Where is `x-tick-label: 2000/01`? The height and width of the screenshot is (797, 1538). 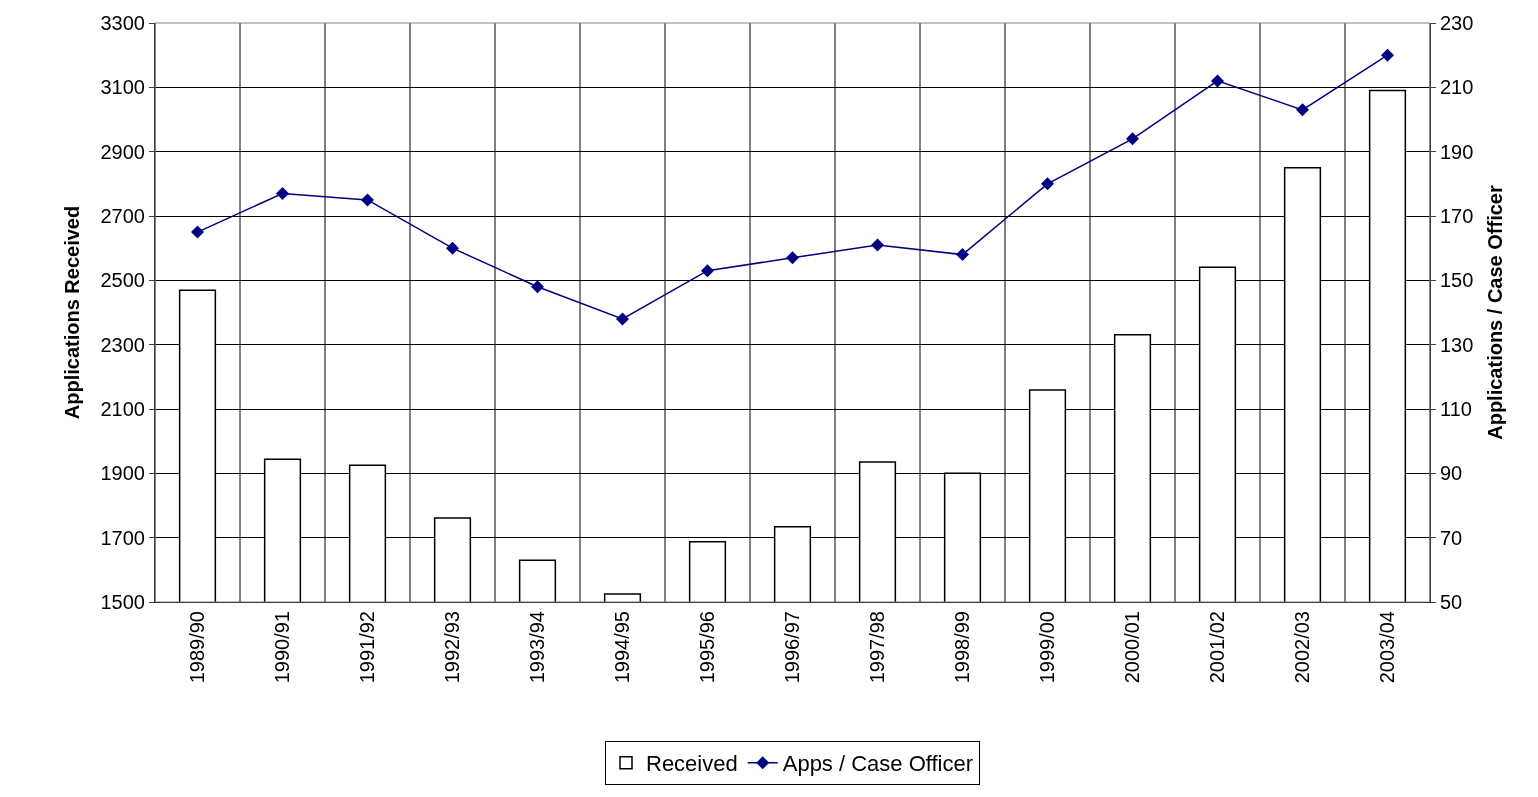
x-tick-label: 2000/01 is located at coordinates (1132, 647).